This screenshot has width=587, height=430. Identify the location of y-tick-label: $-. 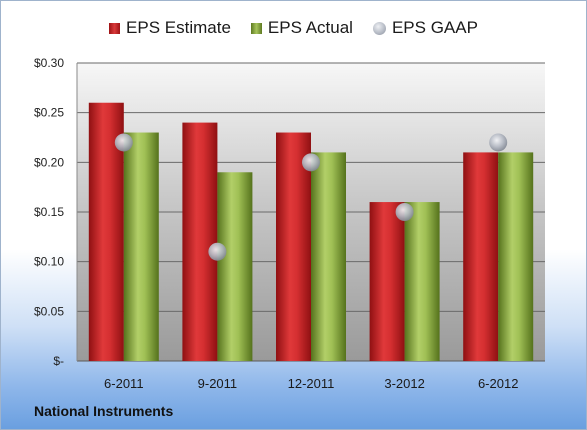
(58, 361).